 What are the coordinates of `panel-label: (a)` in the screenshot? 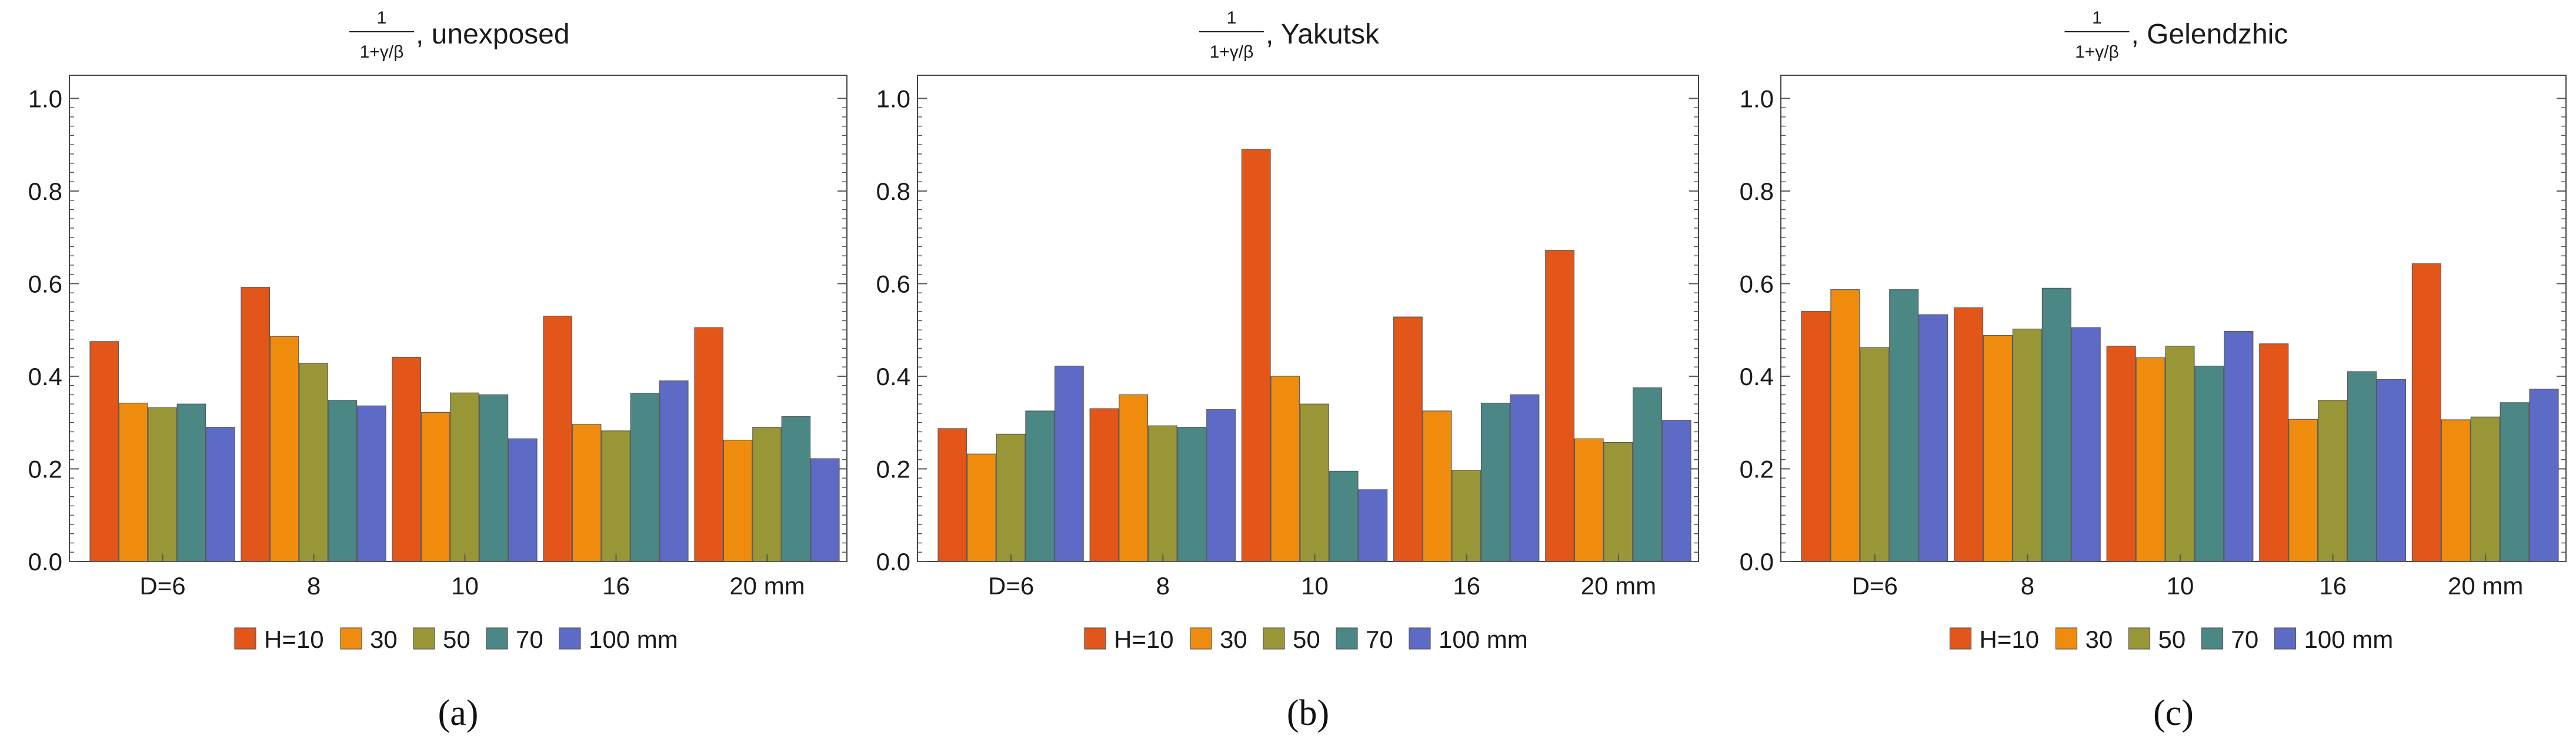 It's located at (458, 713).